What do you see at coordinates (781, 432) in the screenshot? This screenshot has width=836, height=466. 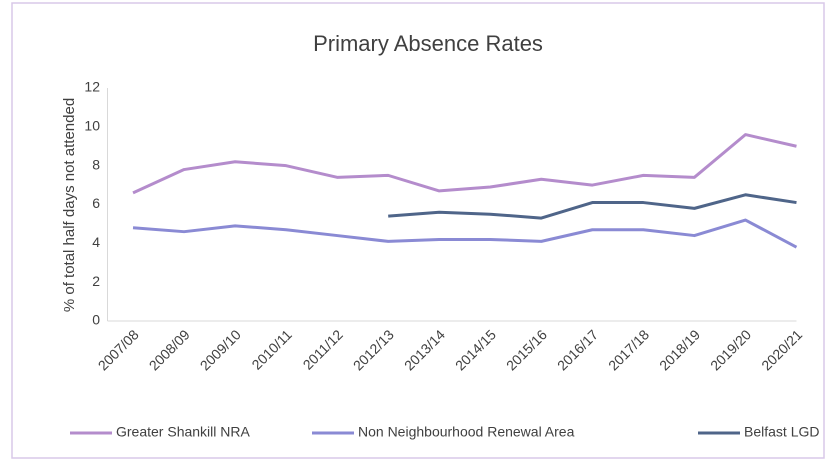 I see `legend-label: Belfast LGD` at bounding box center [781, 432].